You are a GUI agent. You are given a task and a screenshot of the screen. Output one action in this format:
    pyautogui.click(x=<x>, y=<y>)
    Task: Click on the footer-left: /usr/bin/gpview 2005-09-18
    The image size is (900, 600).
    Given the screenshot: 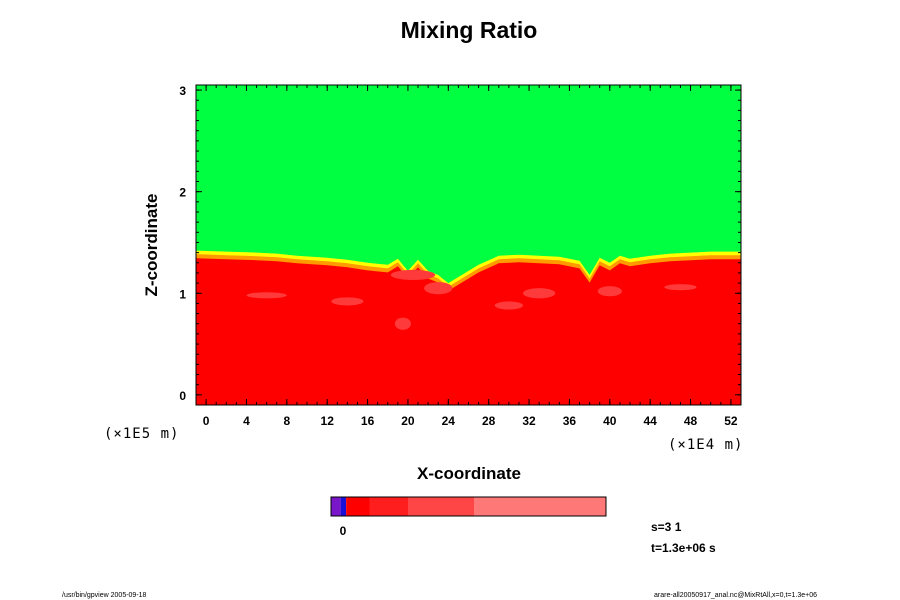 What is the action you would take?
    pyautogui.click(x=104, y=595)
    